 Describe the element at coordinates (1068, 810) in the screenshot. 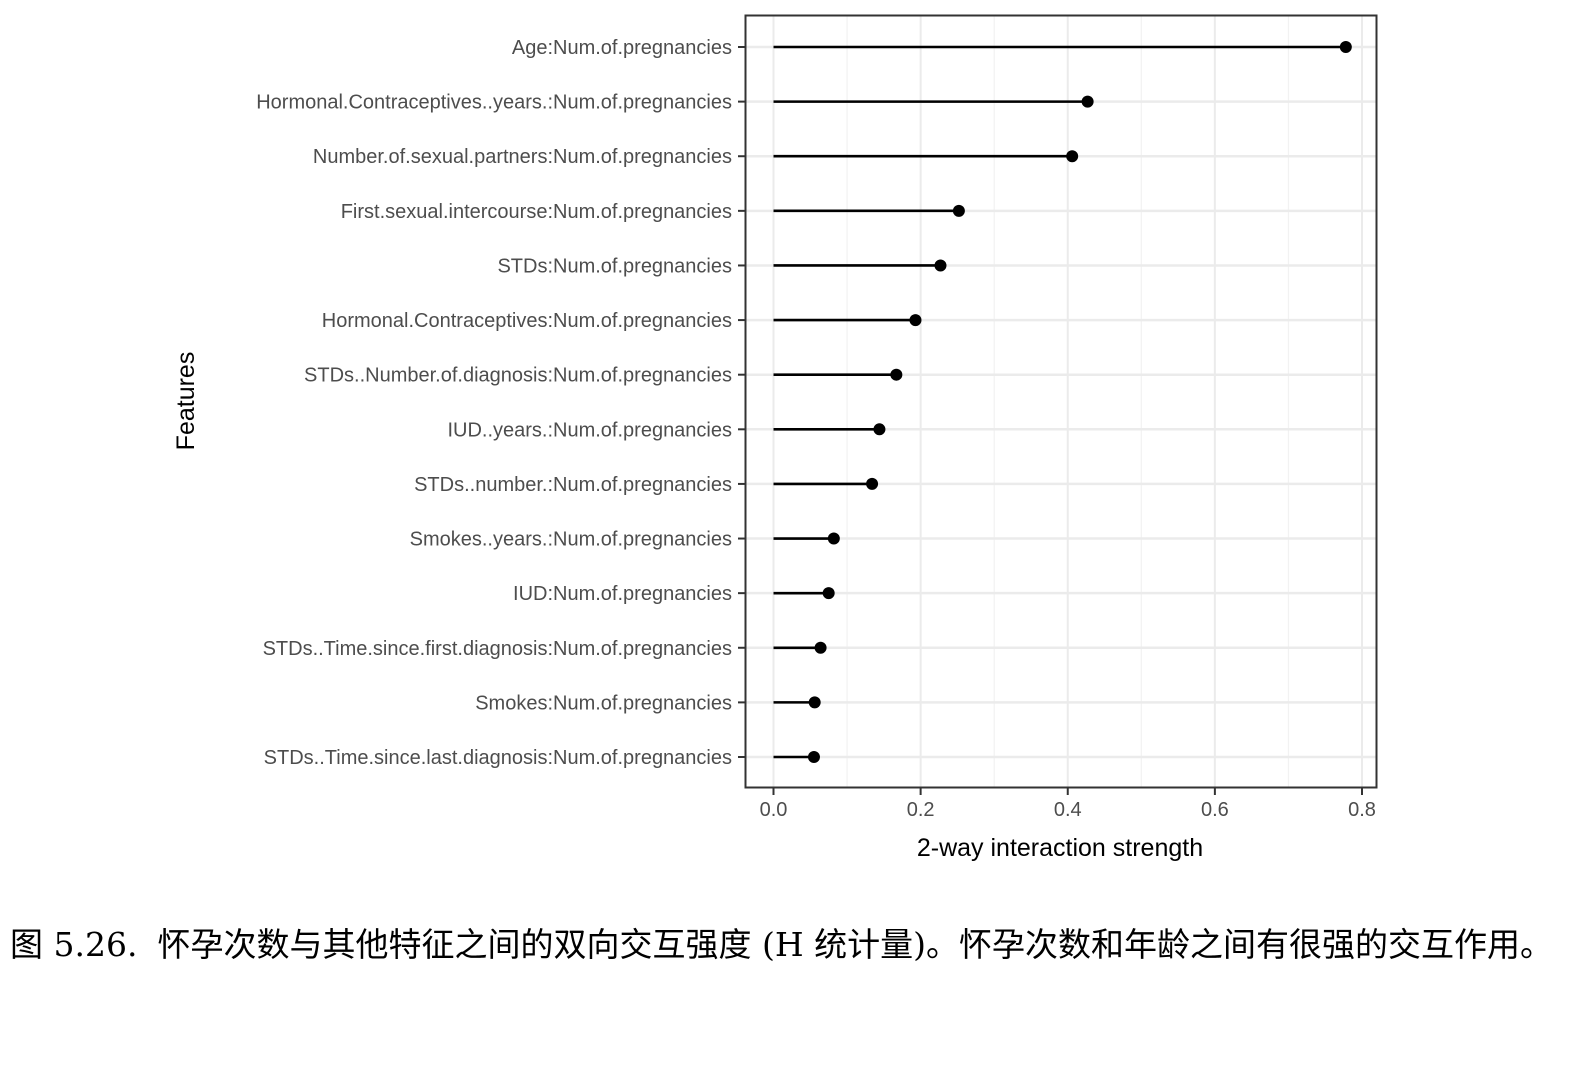

I see `x-tick-label: 0.4` at that location.